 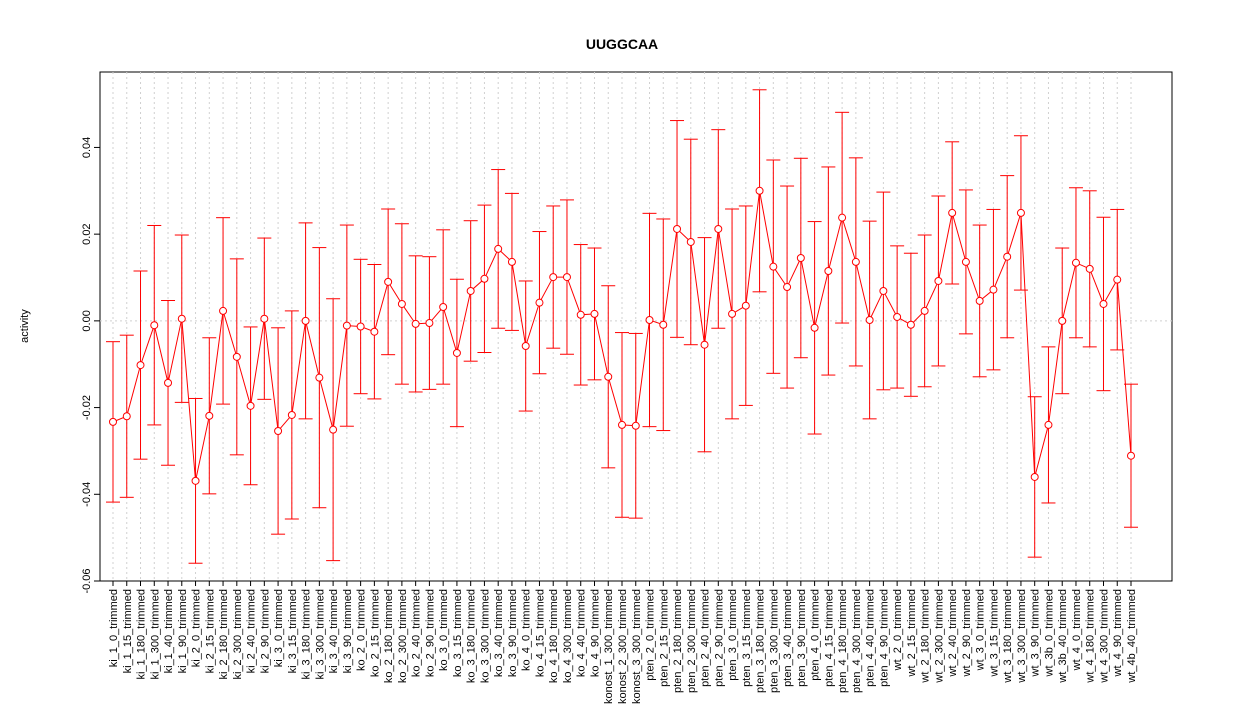 What do you see at coordinates (252, 631) in the screenshot?
I see `x-tick-label: ki_2_40_trimmed` at bounding box center [252, 631].